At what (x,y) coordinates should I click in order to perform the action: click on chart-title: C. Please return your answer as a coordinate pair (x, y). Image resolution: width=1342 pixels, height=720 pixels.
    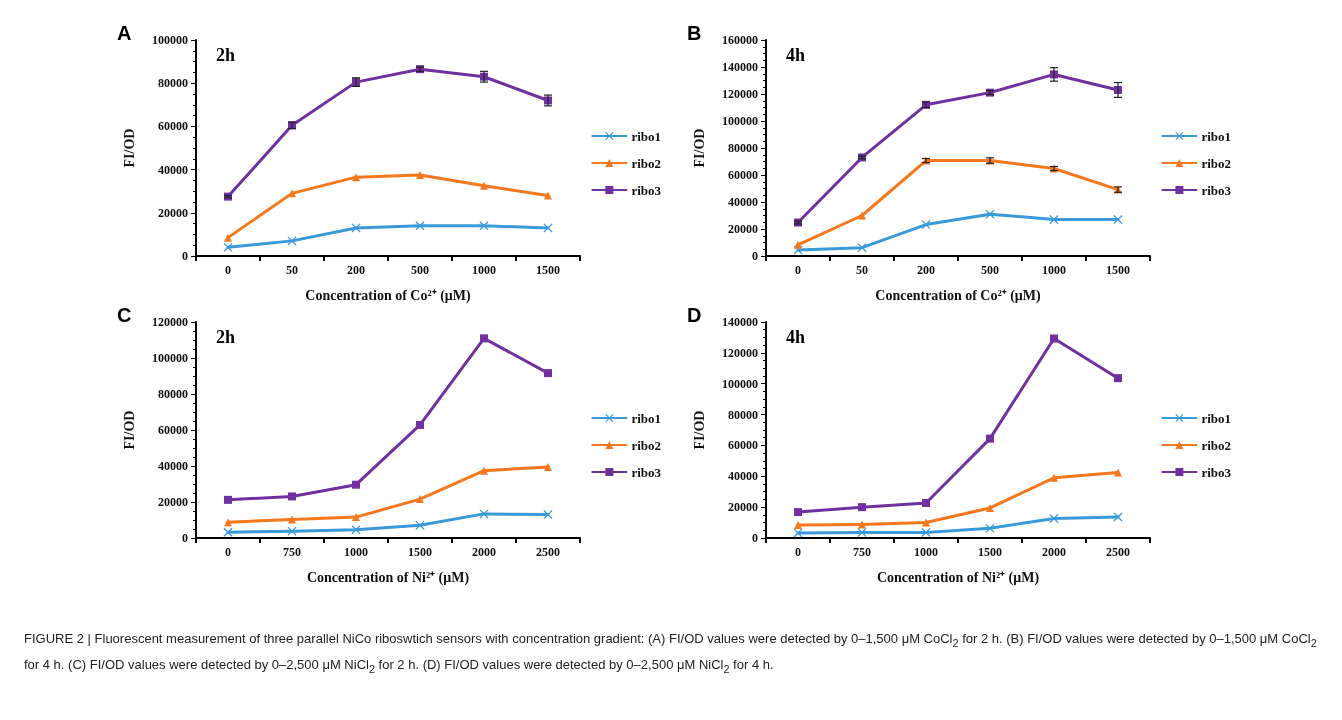
    Looking at the image, I should click on (124, 315).